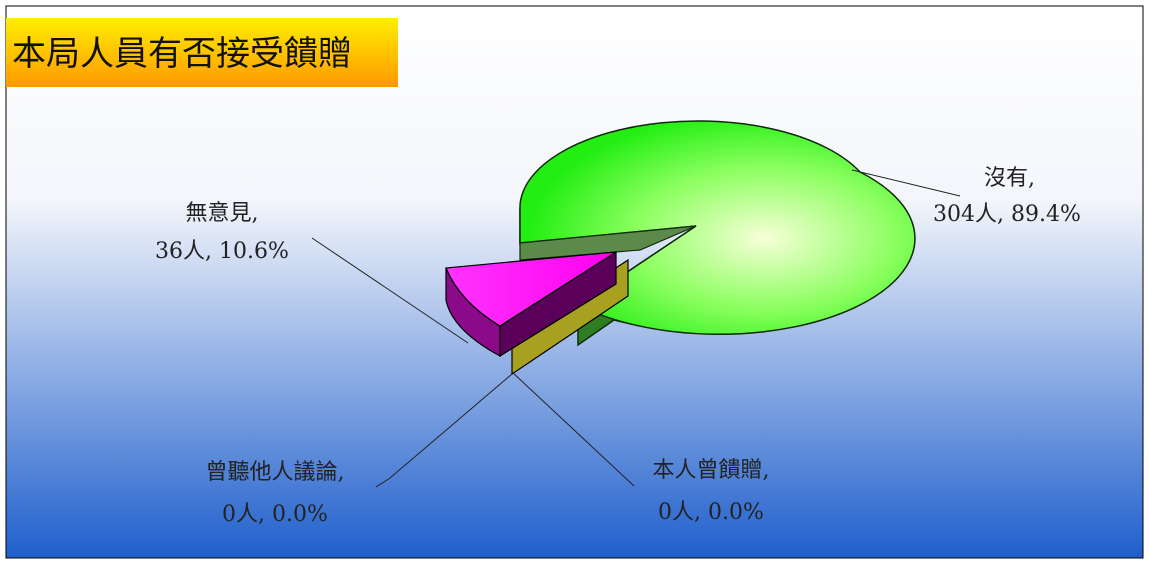 The image size is (1149, 564). Describe the element at coordinates (222, 251) in the screenshot. I see `label-magenta-value: 36人, 10.6%` at that location.